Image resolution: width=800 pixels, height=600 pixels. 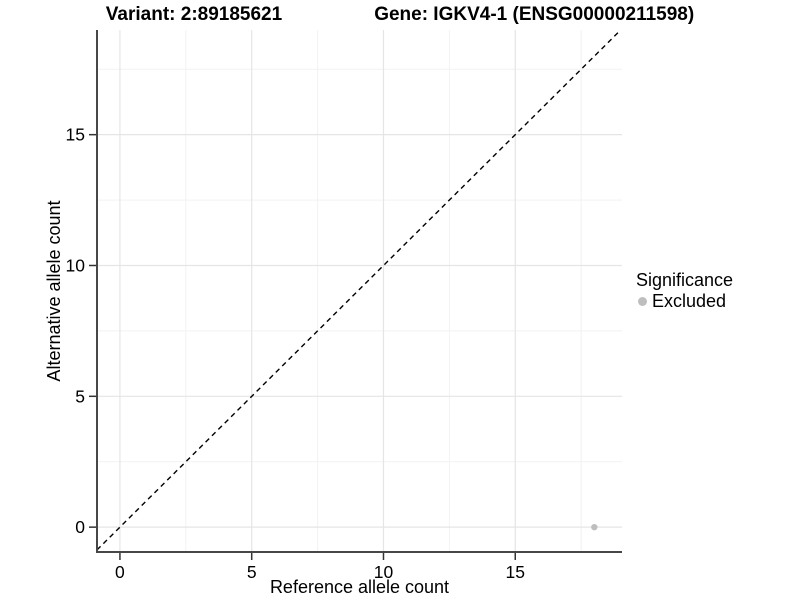 What do you see at coordinates (194, 14) in the screenshot?
I see `title-variant: Variant: 2:89185621` at bounding box center [194, 14].